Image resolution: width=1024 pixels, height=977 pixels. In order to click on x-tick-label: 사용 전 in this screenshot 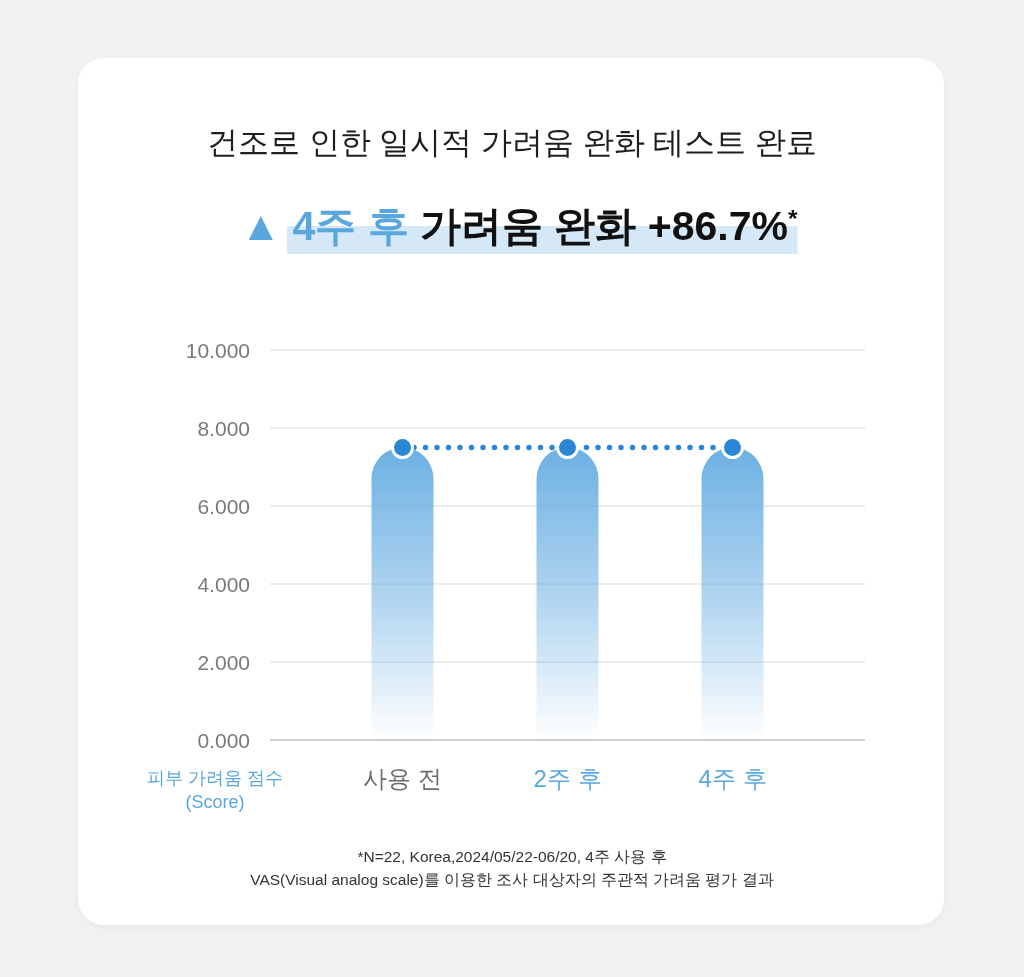, I will do `click(402, 778)`.